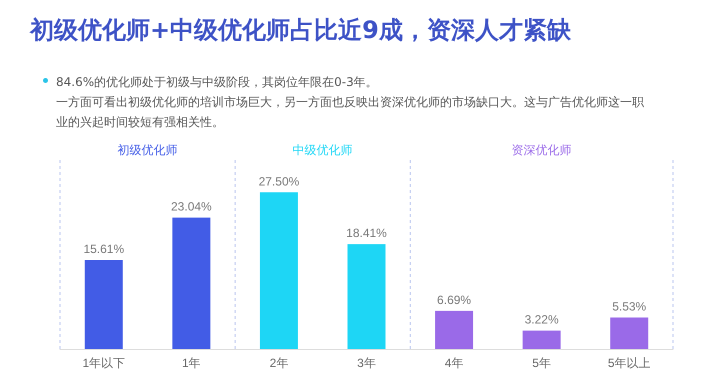  I want to click on x-tick-label: 2年, so click(279, 363).